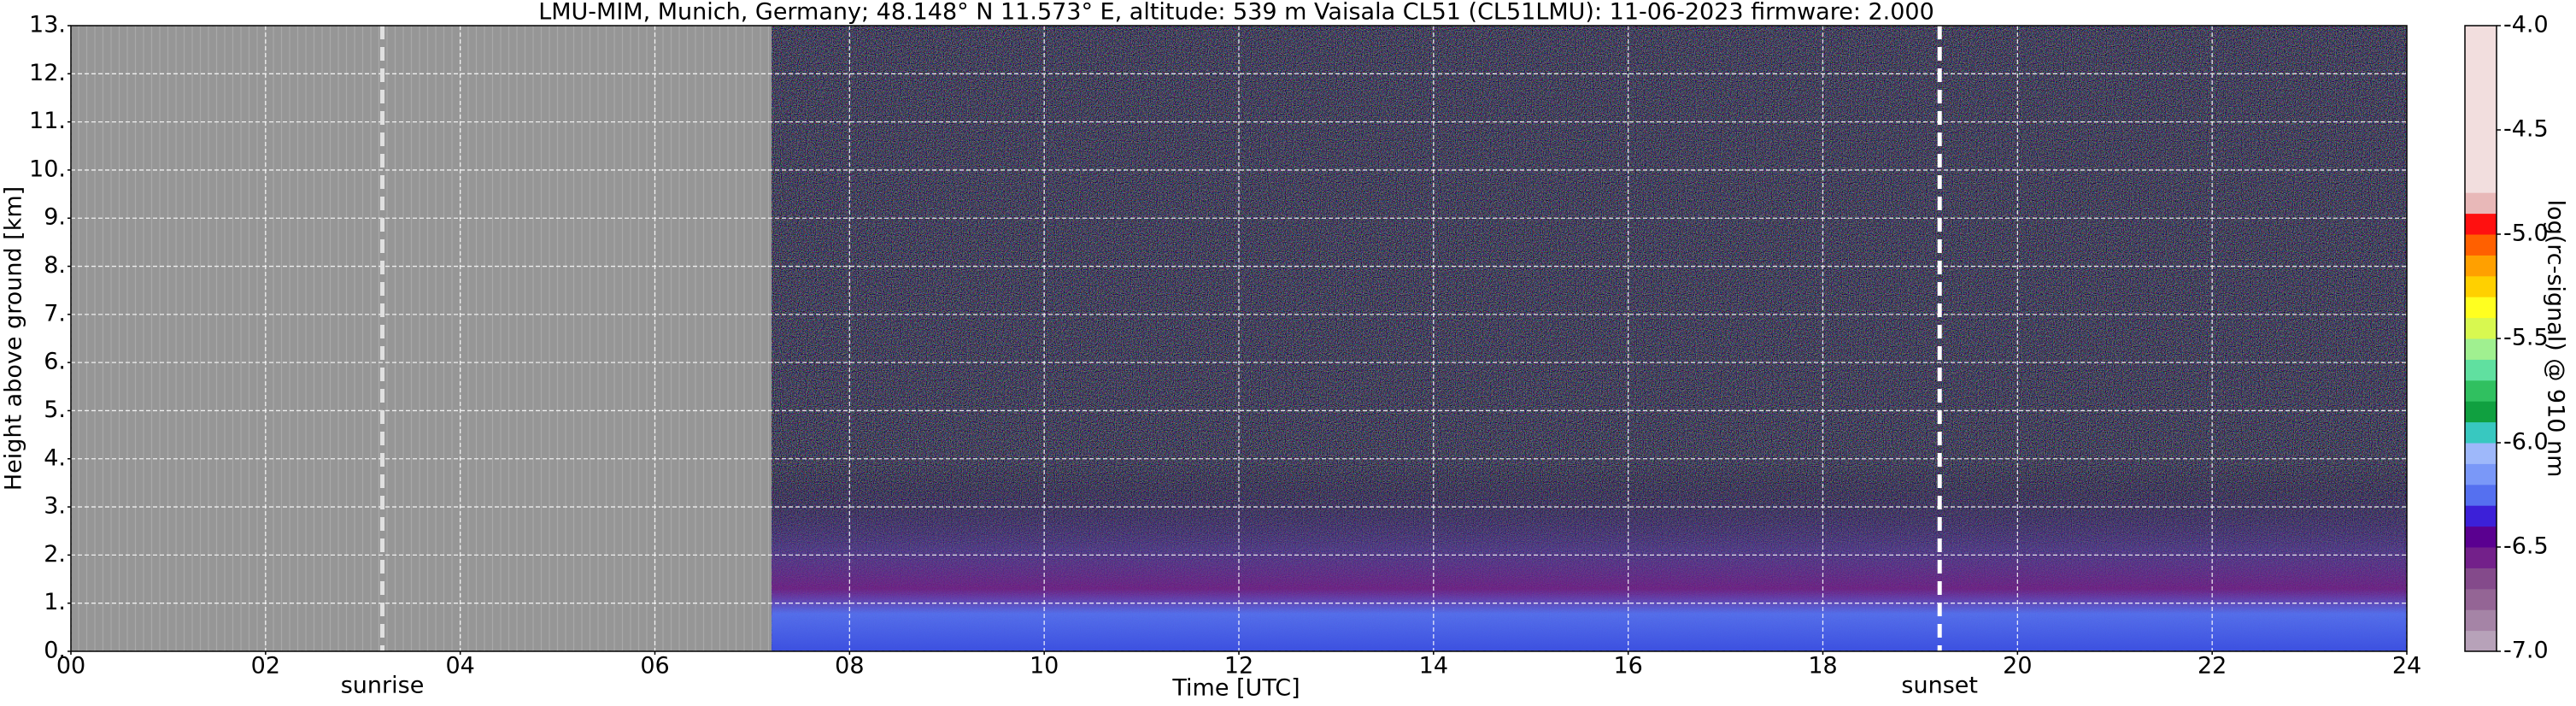  Describe the element at coordinates (55, 410) in the screenshot. I see `y-tick-label: 5.` at that location.